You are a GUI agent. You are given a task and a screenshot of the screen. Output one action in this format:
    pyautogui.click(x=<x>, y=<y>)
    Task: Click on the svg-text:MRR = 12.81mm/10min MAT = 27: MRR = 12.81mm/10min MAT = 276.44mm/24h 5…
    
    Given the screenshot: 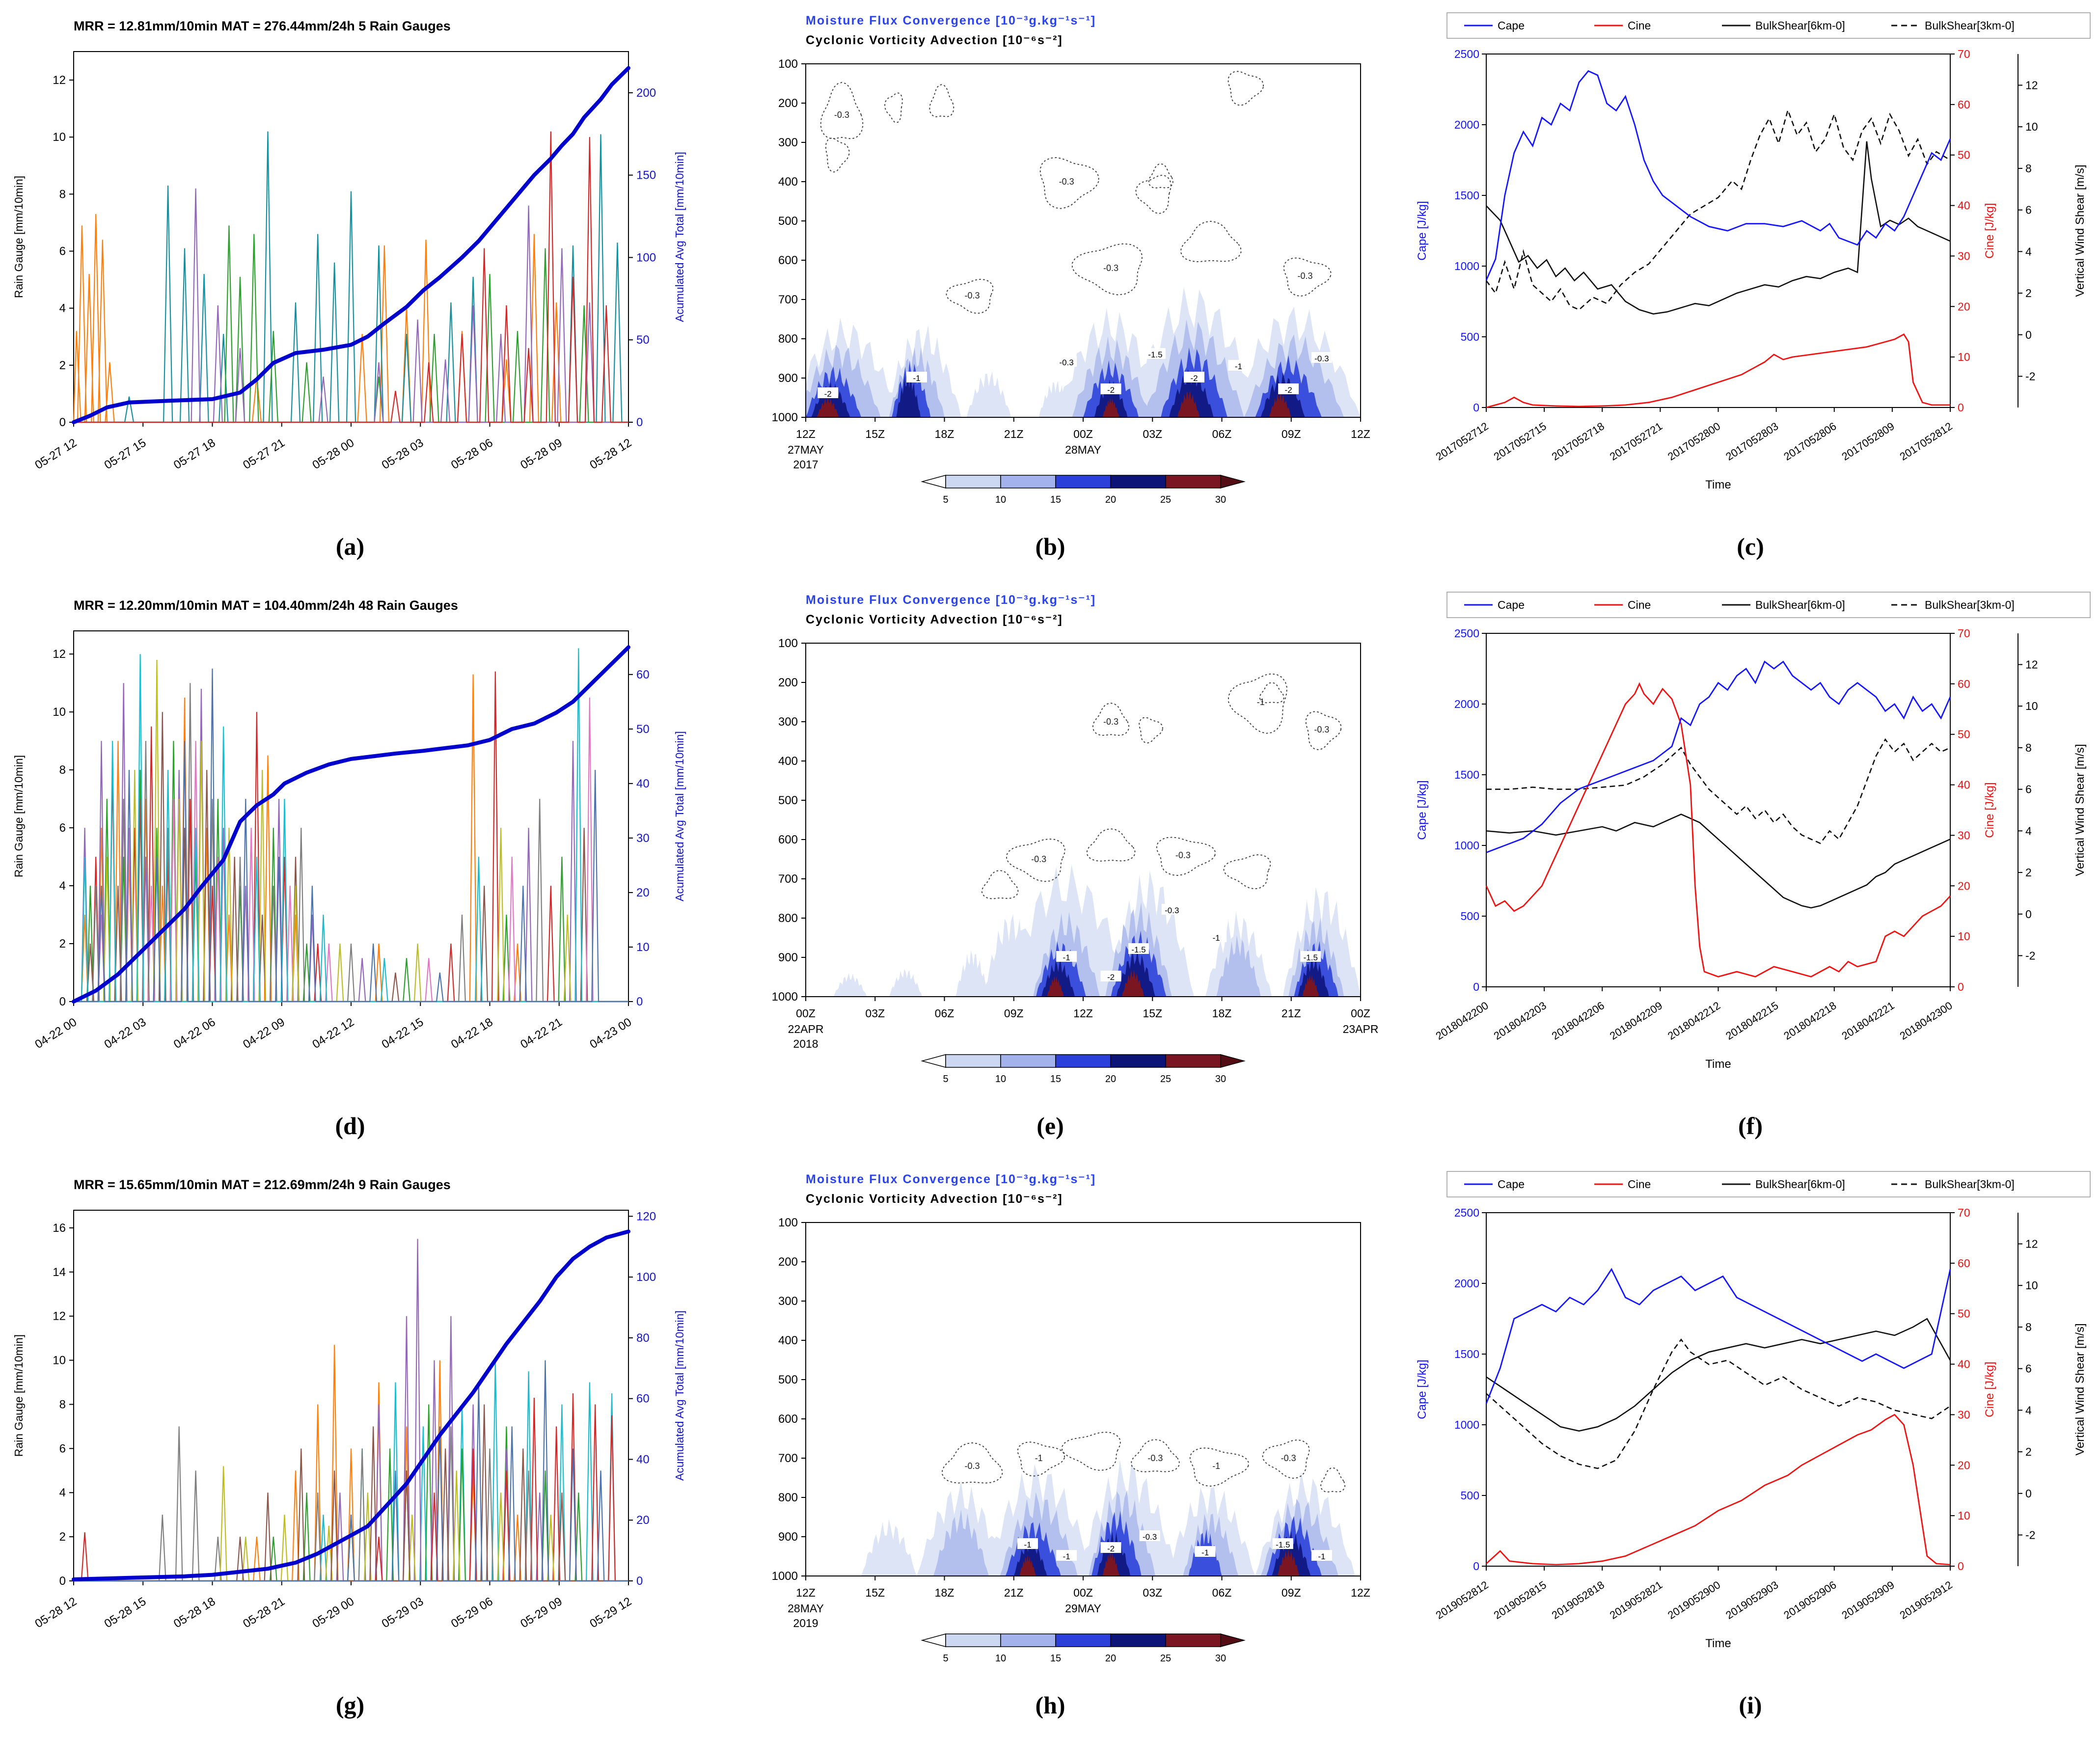 What is the action you would take?
    pyautogui.click(x=262, y=26)
    